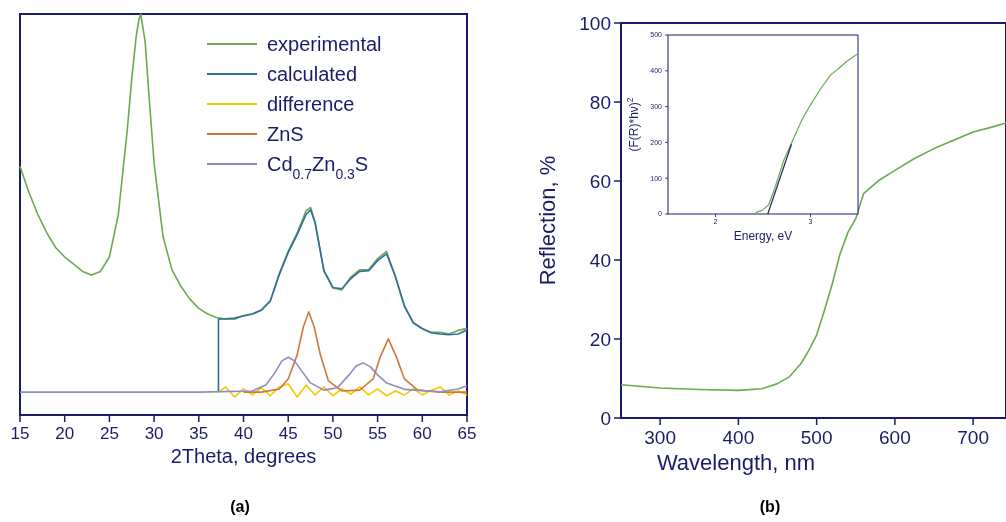 The width and height of the screenshot is (1006, 522). I want to click on line-series, so click(806, 133).